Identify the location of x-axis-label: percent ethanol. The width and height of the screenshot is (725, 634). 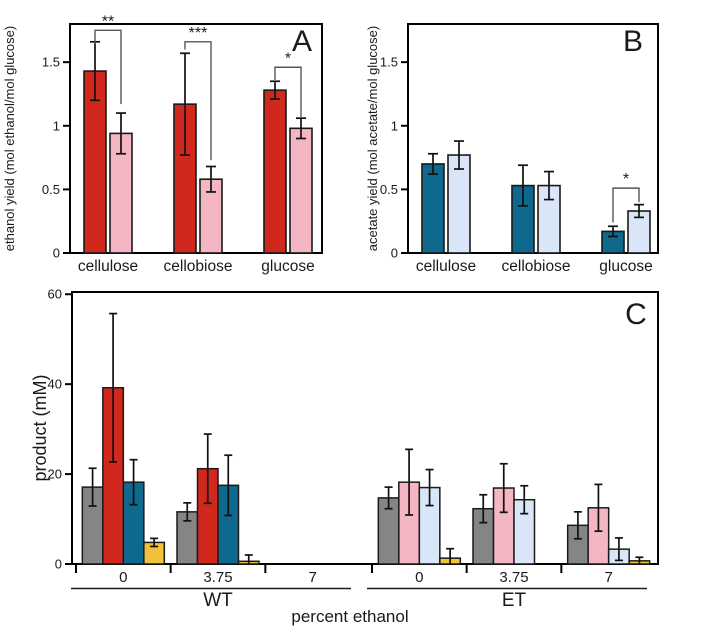
(349, 616).